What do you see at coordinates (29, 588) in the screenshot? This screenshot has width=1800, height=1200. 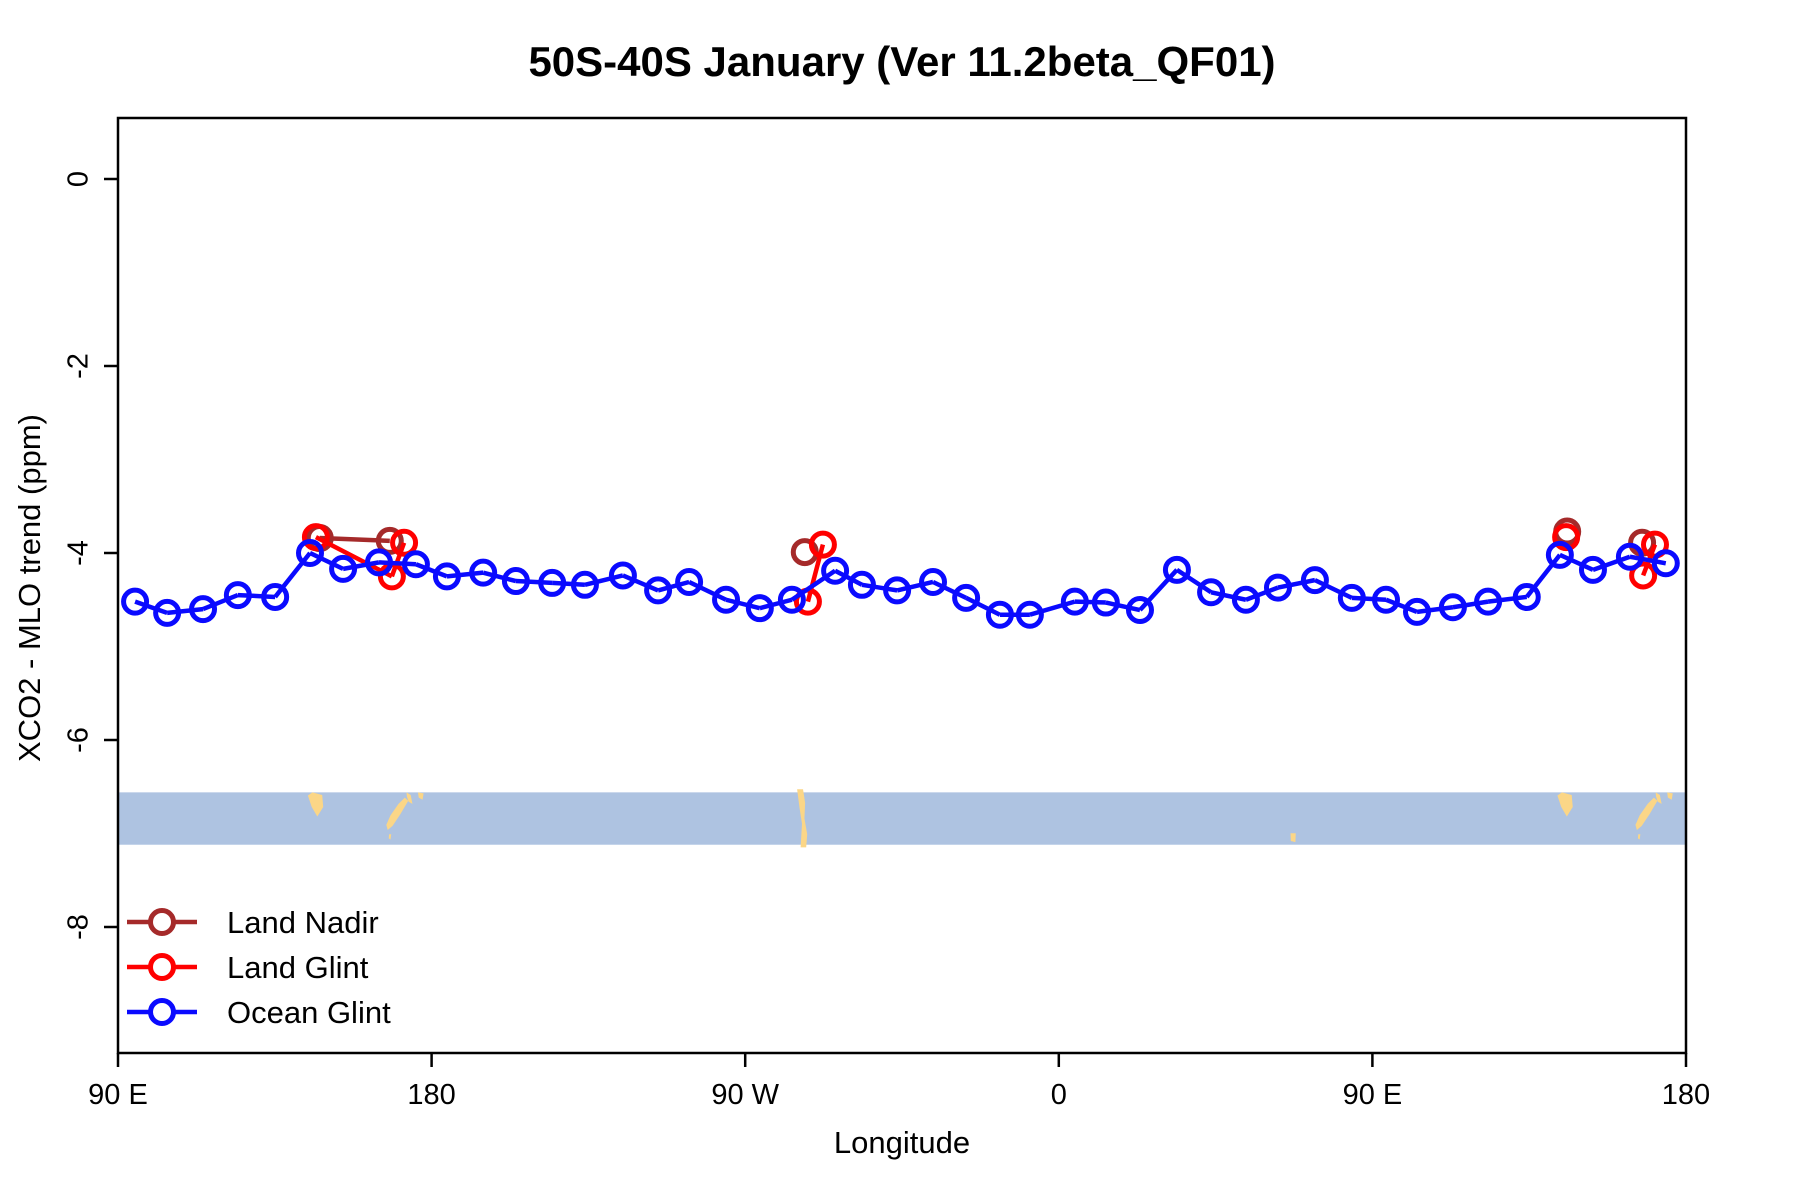 I see `y-axis-label: XCO2 - MLO trend (ppm)` at bounding box center [29, 588].